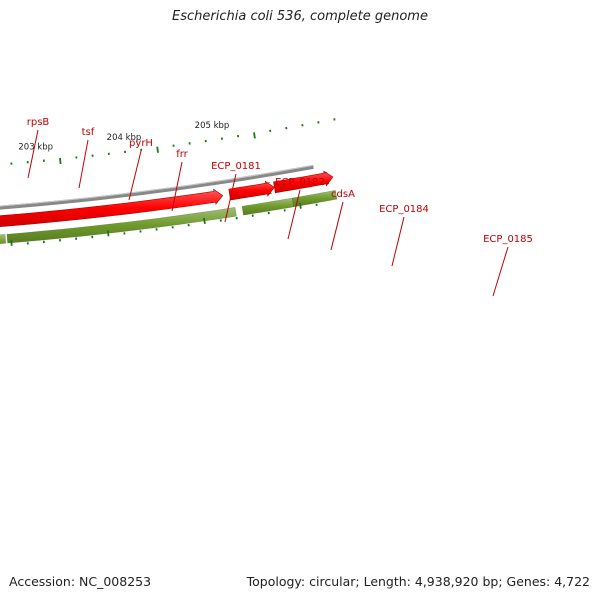 Image resolution: width=600 pixels, height=600 pixels. I want to click on gene-leader-pyrh, so click(135, 175).